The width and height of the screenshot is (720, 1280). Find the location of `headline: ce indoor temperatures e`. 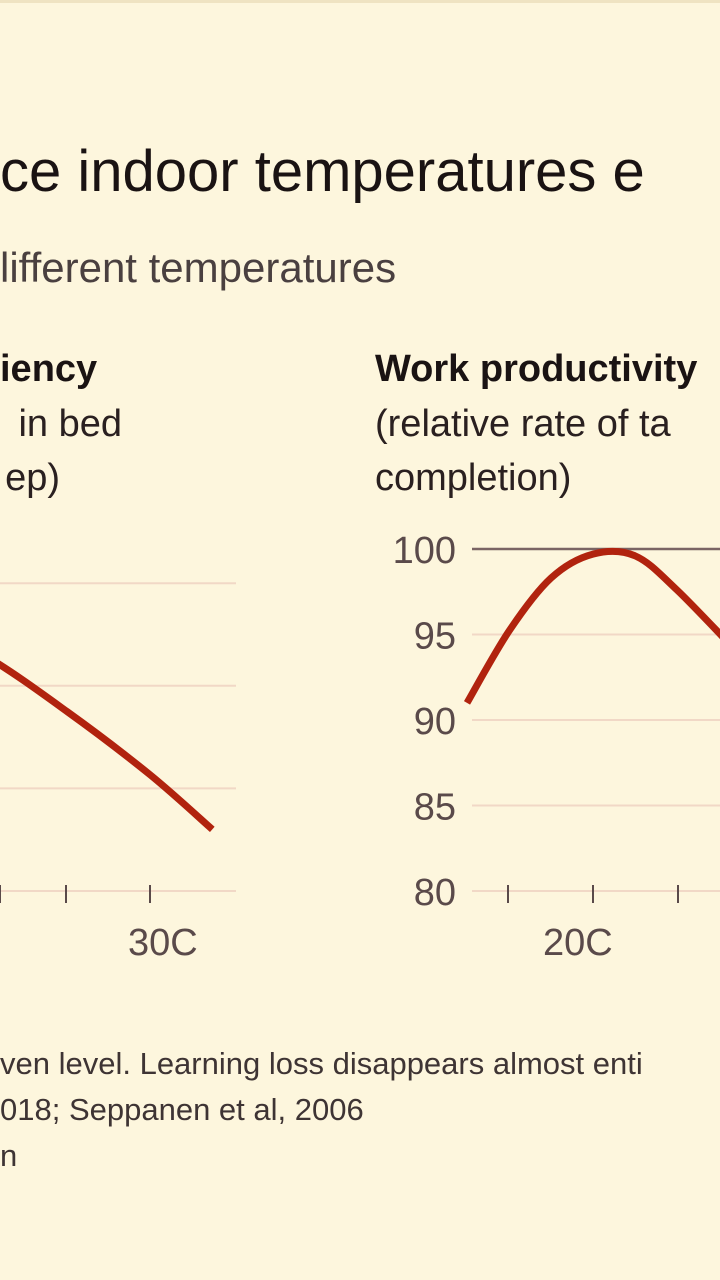

headline: ce indoor temperatures e is located at coordinates (322, 171).